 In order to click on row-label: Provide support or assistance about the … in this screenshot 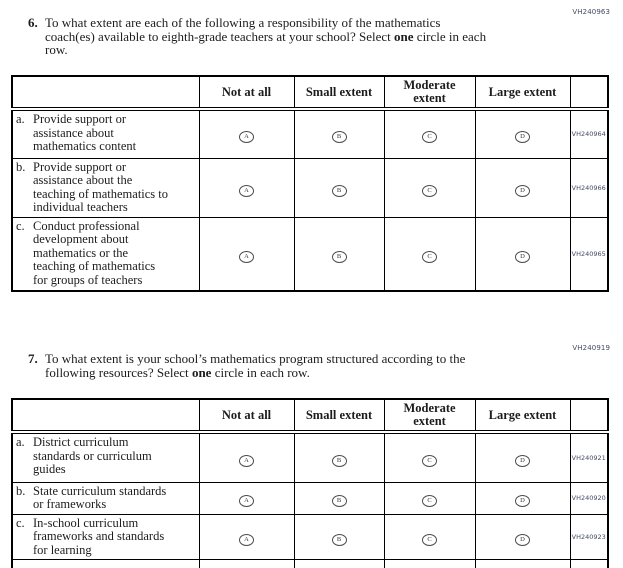, I will do `click(100, 188)`.